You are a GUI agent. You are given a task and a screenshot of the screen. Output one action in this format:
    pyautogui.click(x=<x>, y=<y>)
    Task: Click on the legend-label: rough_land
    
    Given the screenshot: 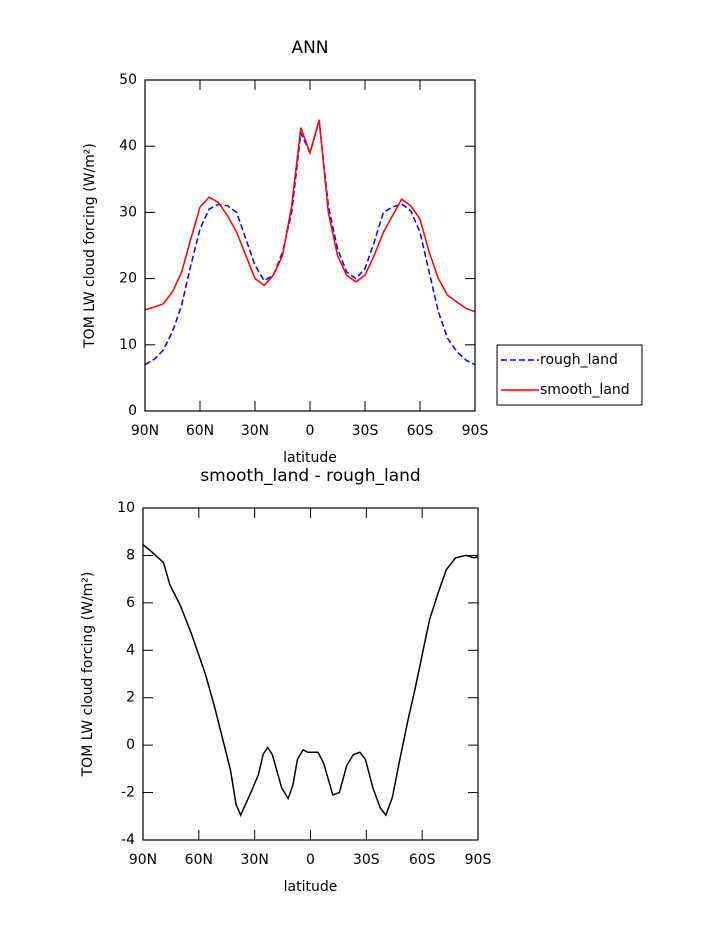 What is the action you would take?
    pyautogui.click(x=579, y=360)
    